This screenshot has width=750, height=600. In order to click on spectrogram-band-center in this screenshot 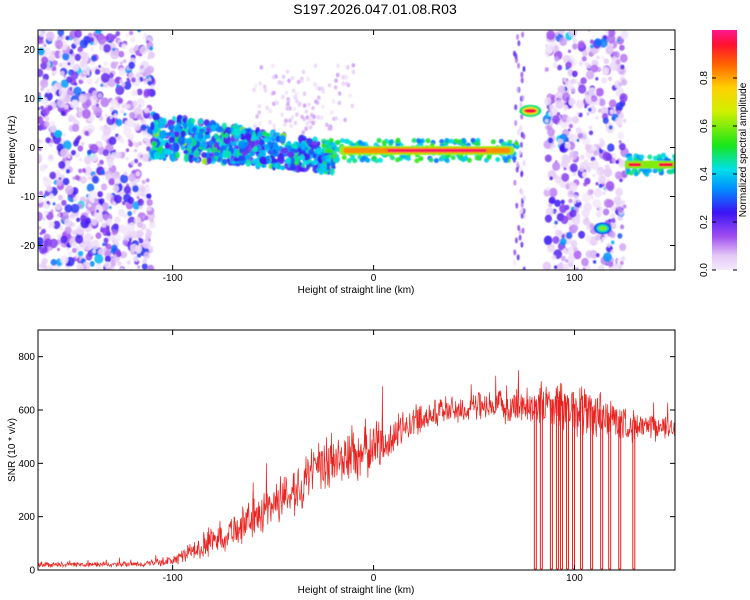, I will do `click(420, 150)`.